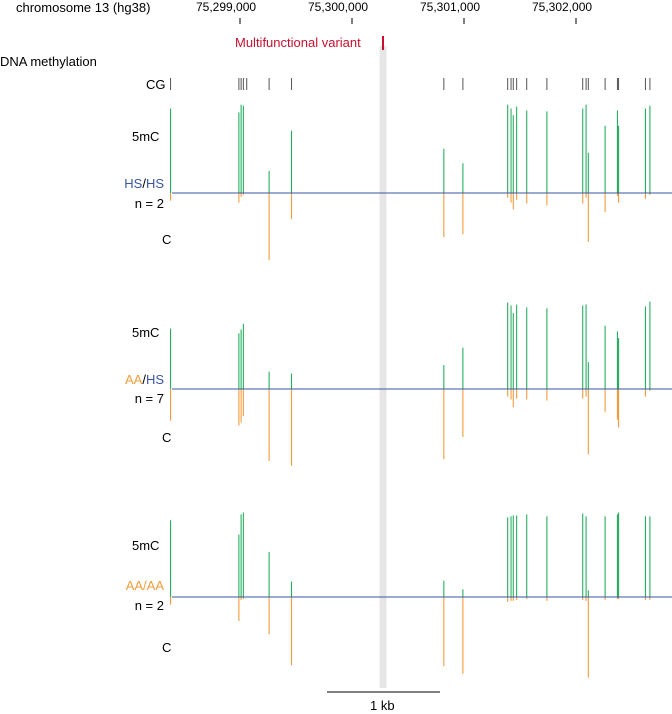  What do you see at coordinates (410, 84) in the screenshot?
I see `cg-site-track` at bounding box center [410, 84].